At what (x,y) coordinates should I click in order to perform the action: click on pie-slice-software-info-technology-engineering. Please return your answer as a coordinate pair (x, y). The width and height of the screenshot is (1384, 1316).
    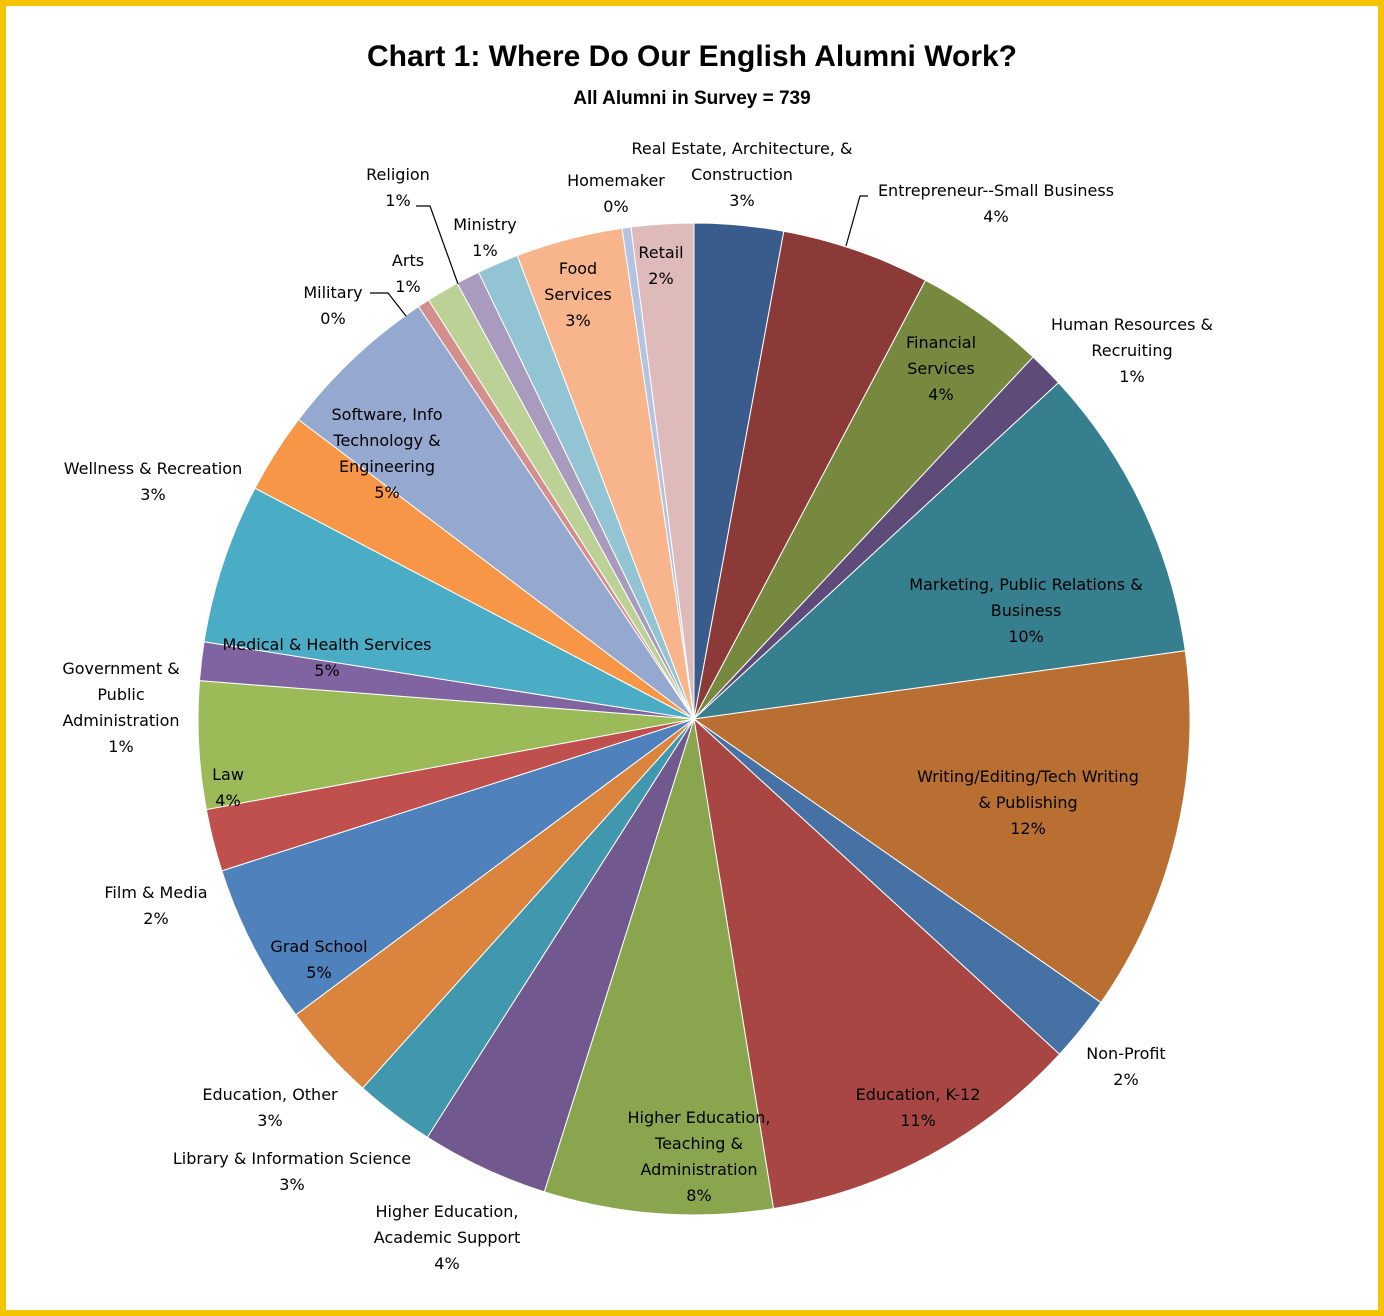
    Looking at the image, I should click on (496, 512).